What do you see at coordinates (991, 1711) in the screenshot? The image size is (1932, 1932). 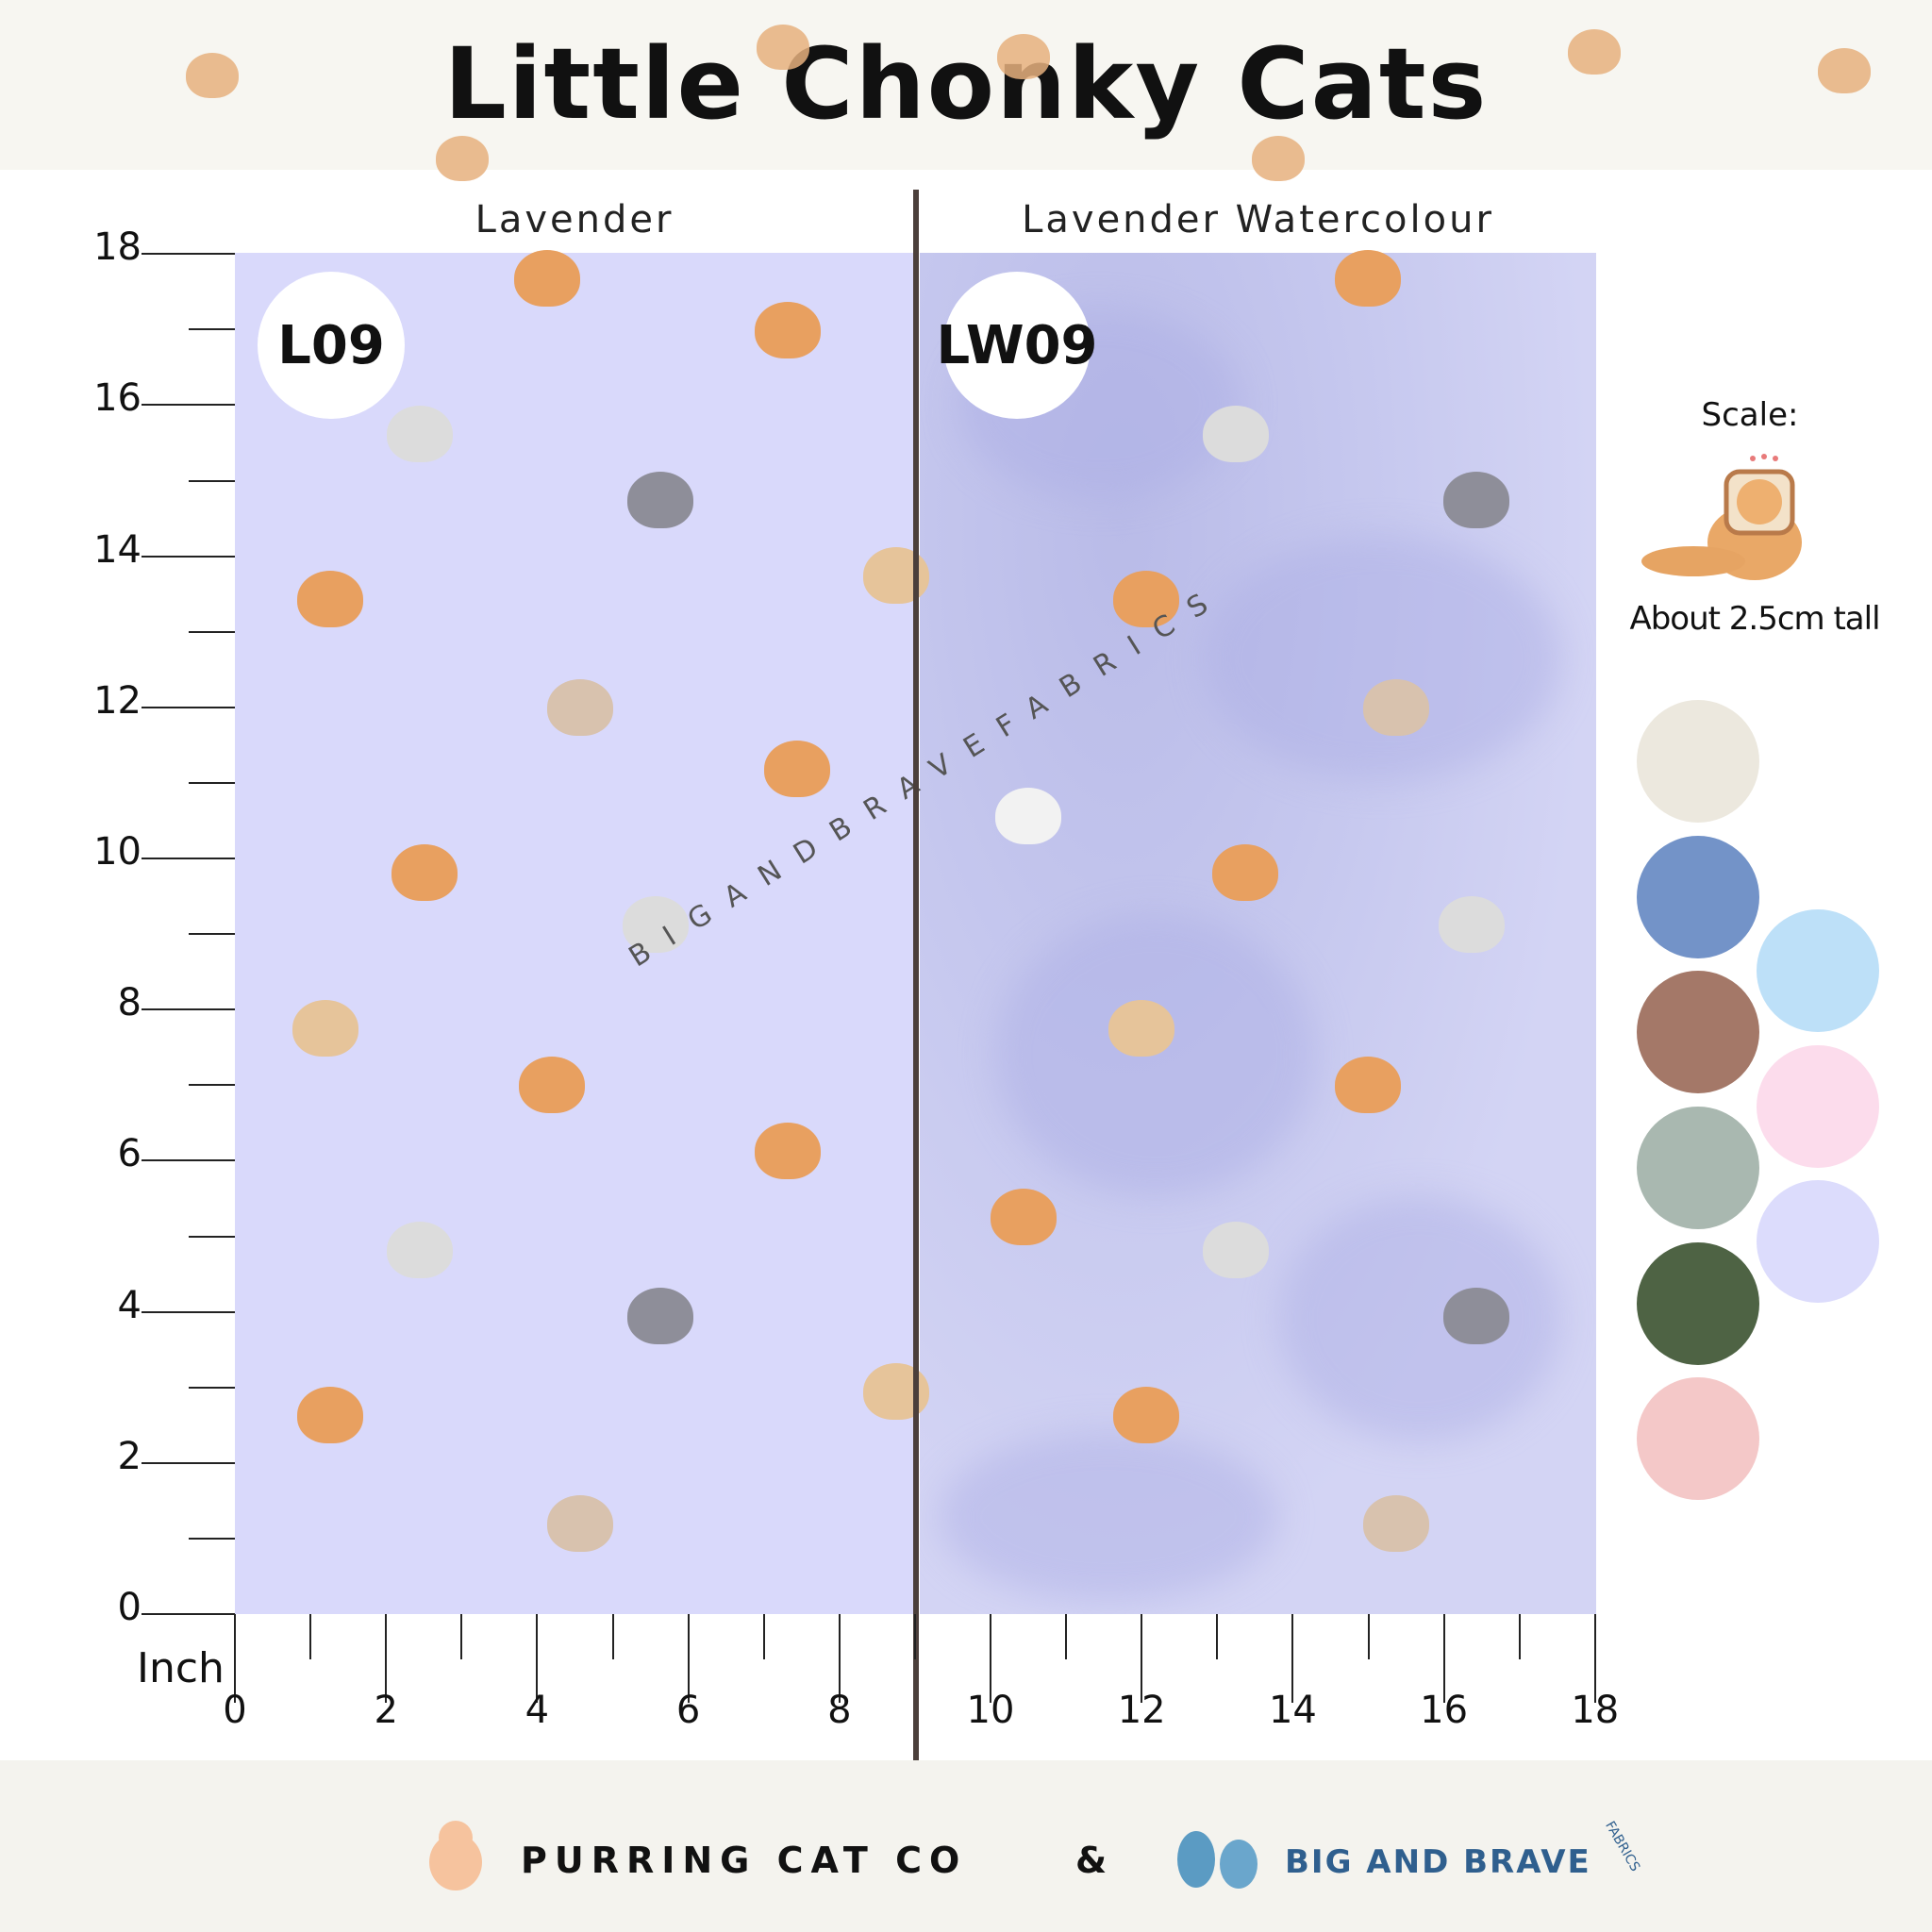 I see `x-tick-label: 10` at bounding box center [991, 1711].